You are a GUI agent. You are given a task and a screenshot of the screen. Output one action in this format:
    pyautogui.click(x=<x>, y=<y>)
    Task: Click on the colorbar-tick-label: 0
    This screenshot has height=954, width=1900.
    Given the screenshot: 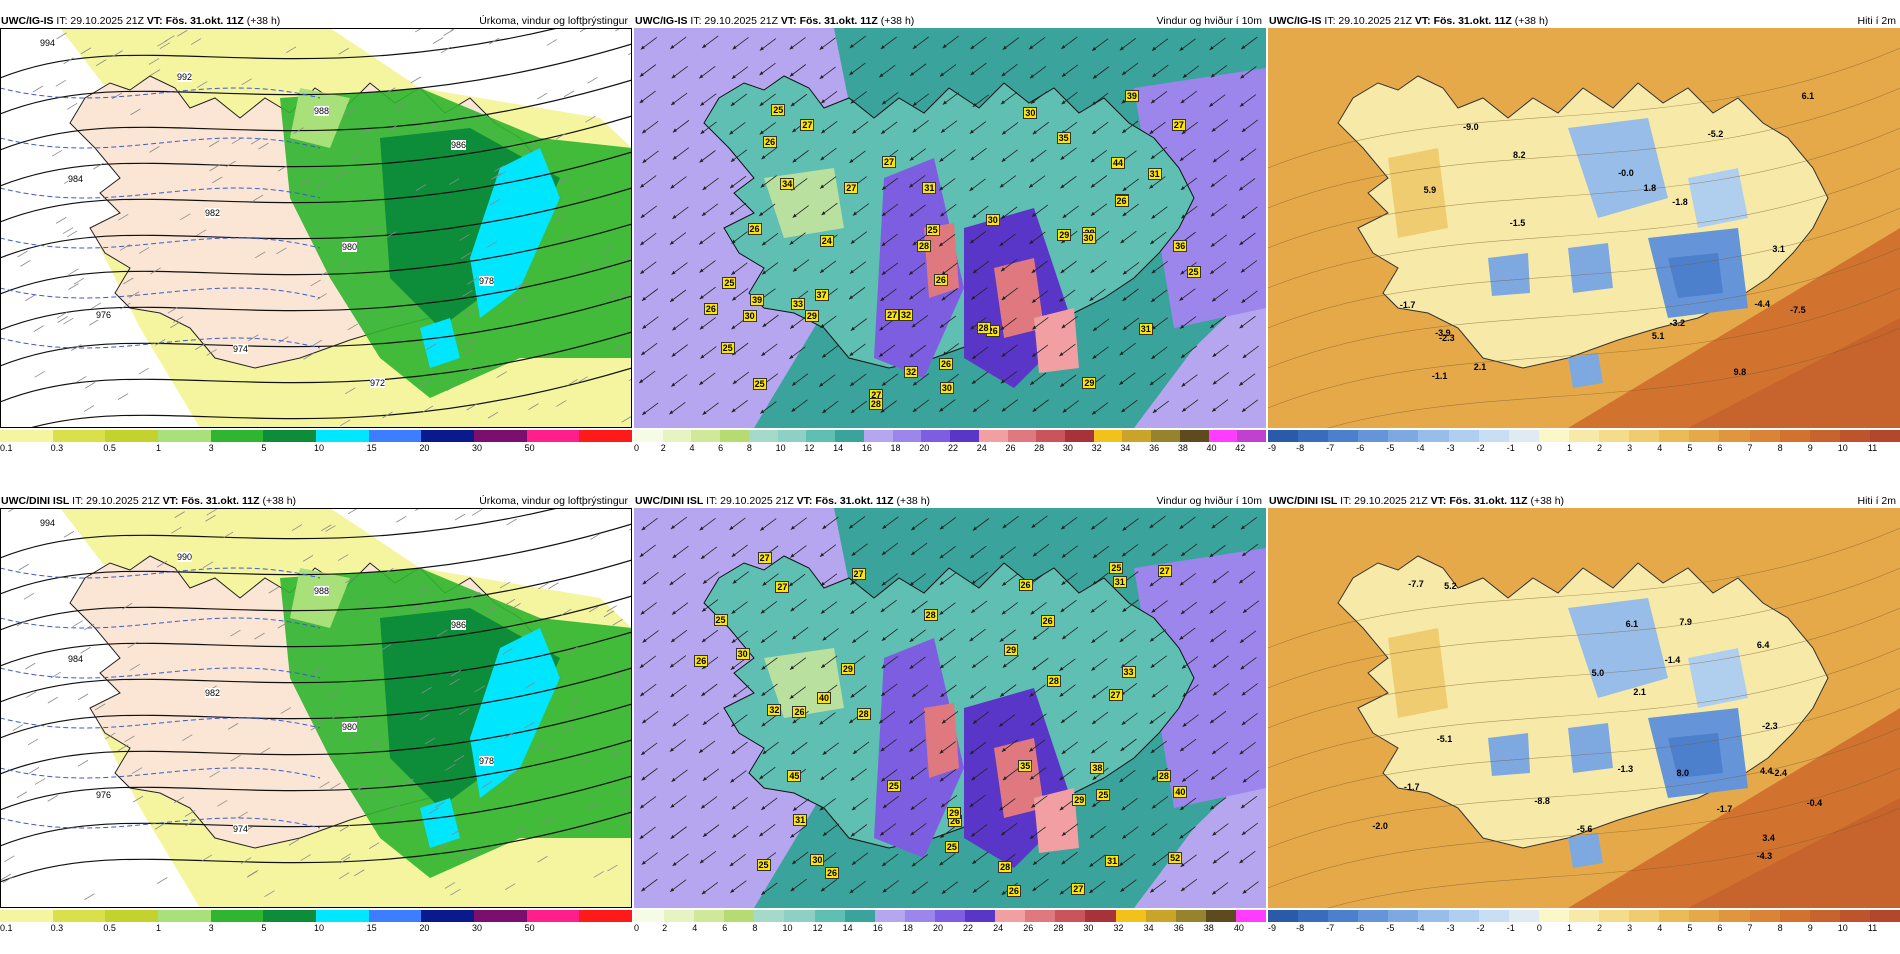 What is the action you would take?
    pyautogui.click(x=1539, y=448)
    